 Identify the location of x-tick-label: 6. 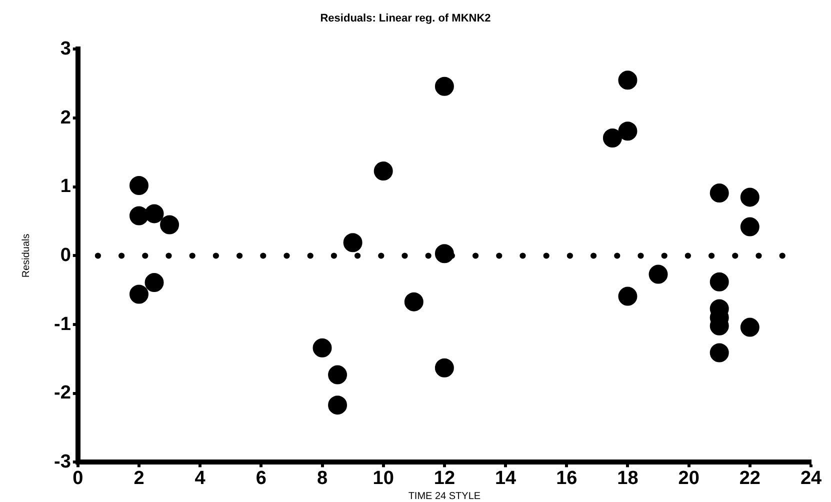
(261, 478).